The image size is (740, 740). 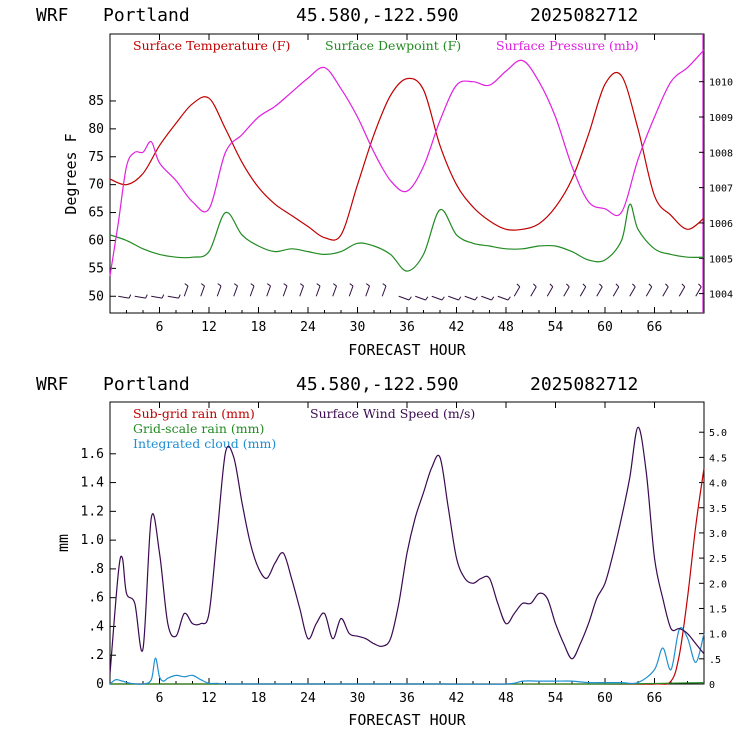 What do you see at coordinates (506, 327) in the screenshot?
I see `x-tick-label: 48` at bounding box center [506, 327].